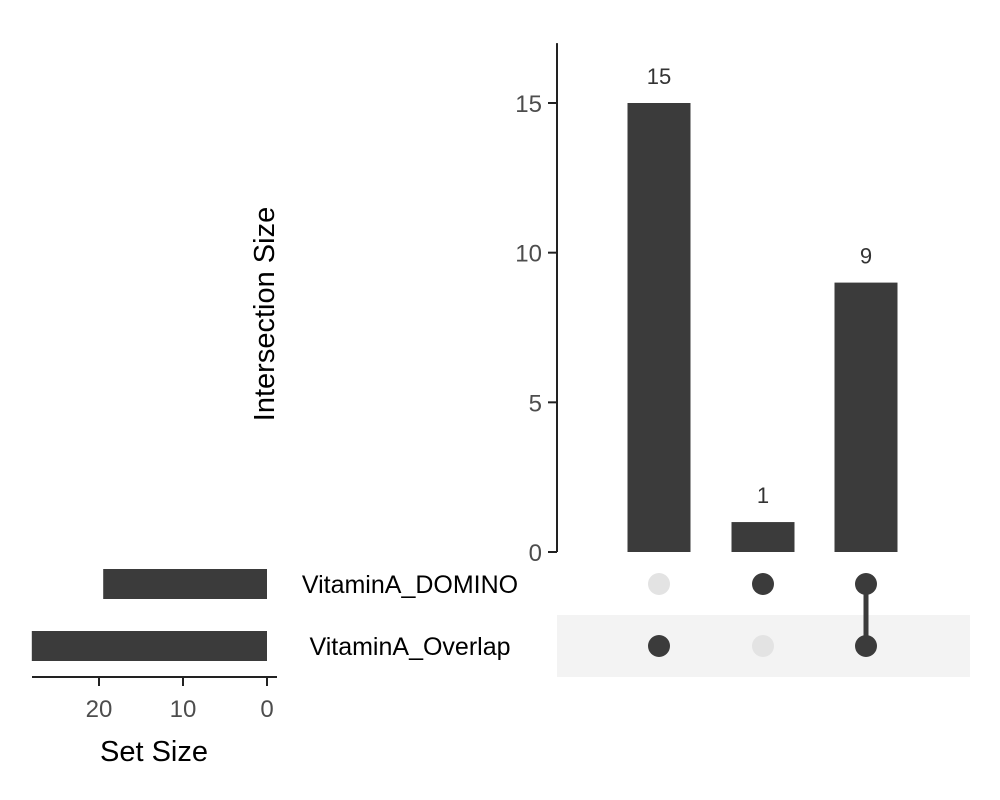 The width and height of the screenshot is (1000, 800). What do you see at coordinates (410, 585) in the screenshot?
I see `set-name-1: VitaminA_DOMINO` at bounding box center [410, 585].